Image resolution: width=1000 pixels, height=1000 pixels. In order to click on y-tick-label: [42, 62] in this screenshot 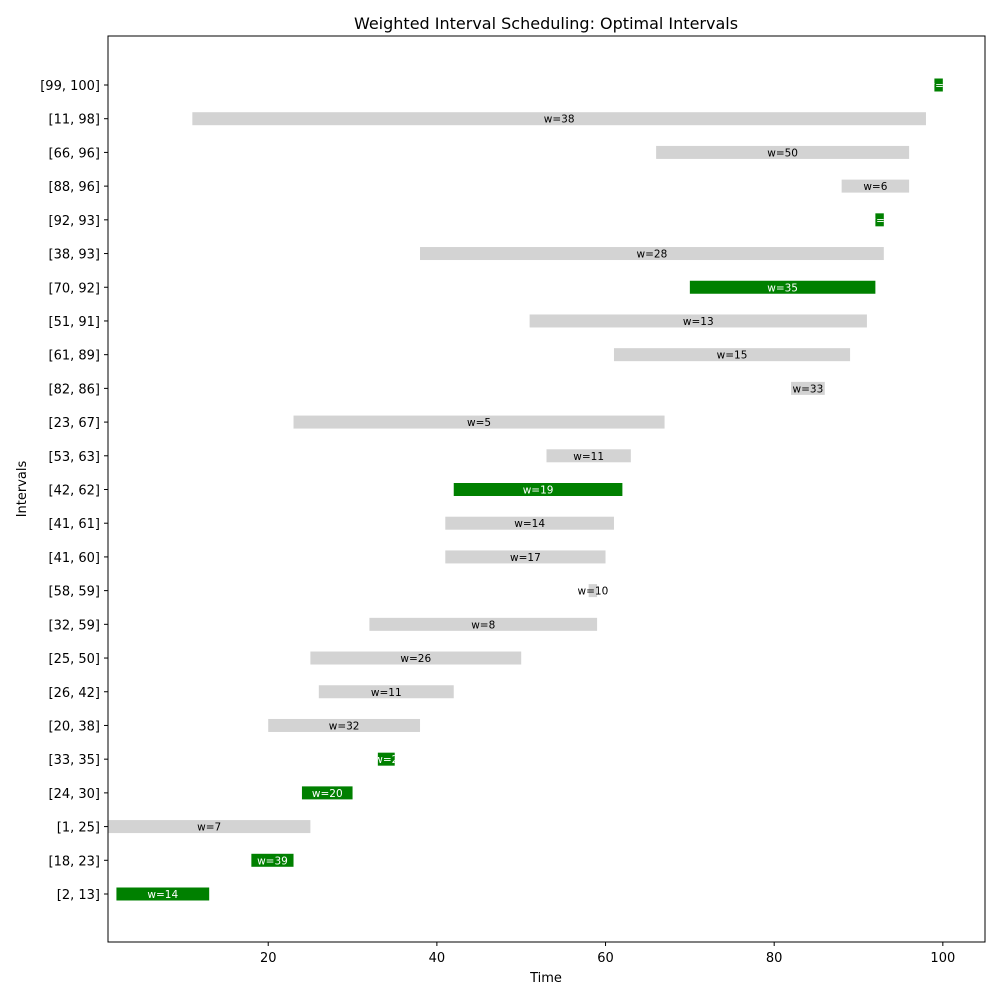, I will do `click(75, 491)`.